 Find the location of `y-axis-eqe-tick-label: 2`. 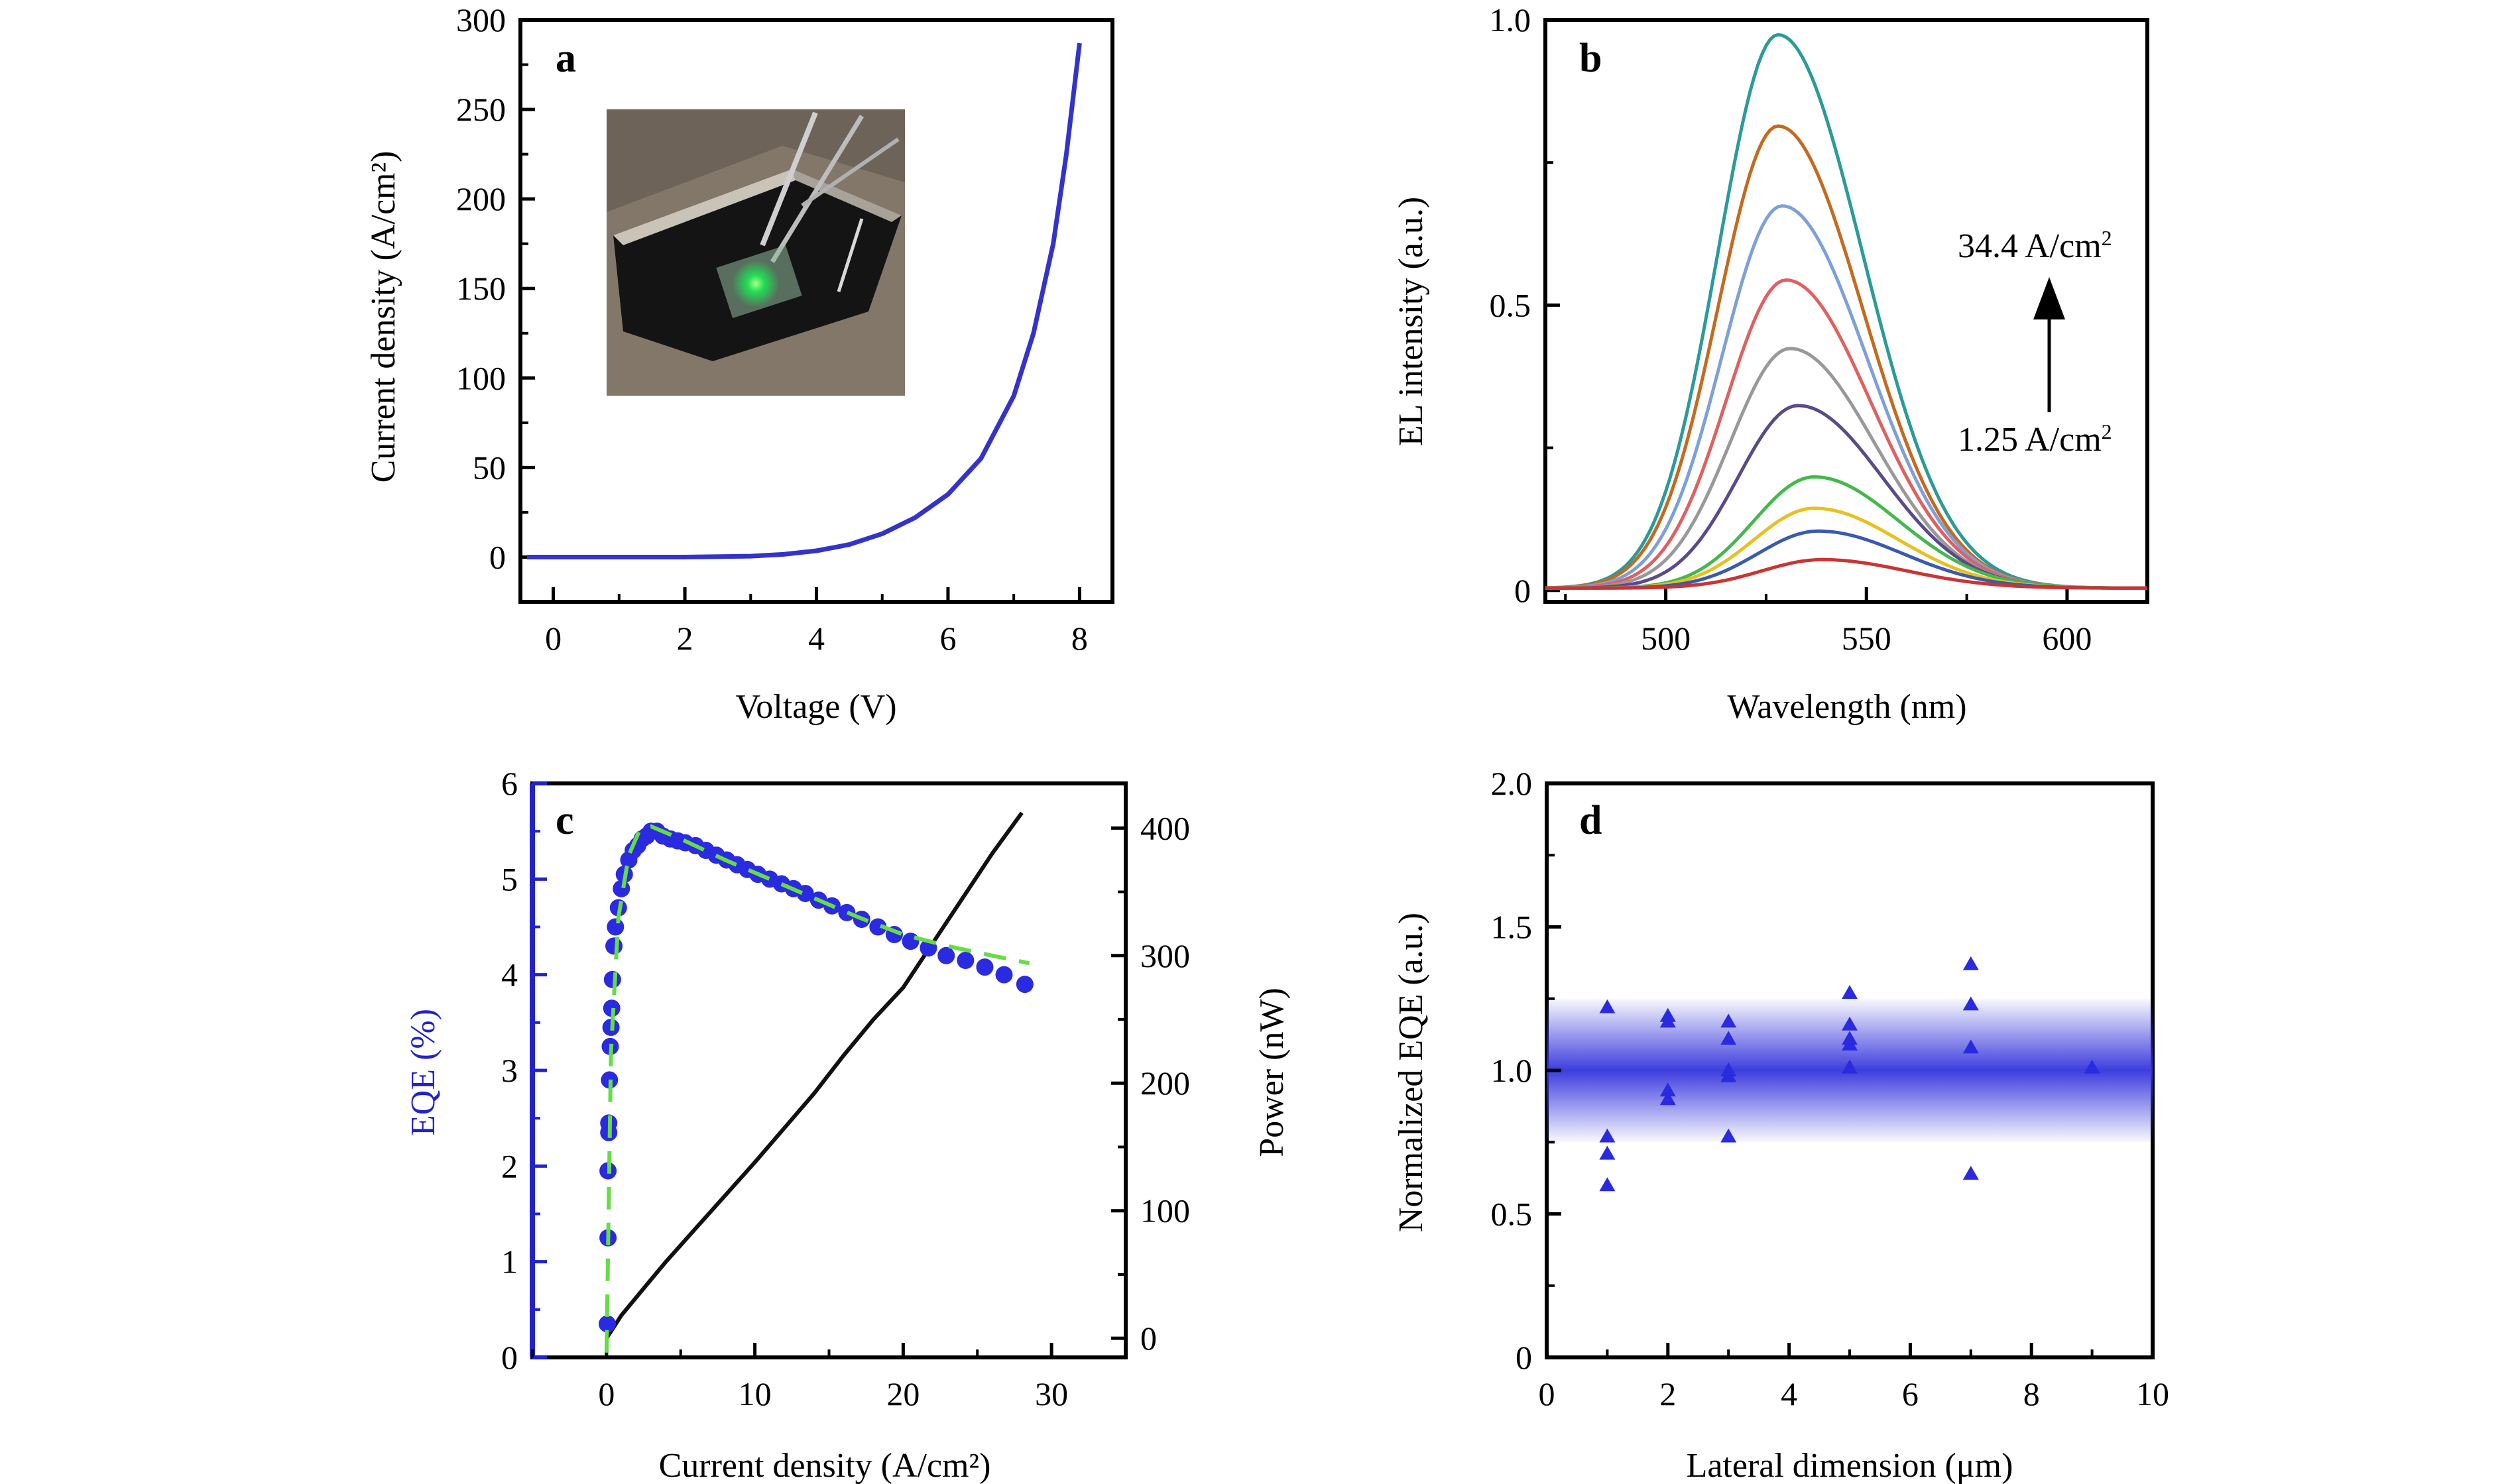

y-axis-eqe-tick-label: 2 is located at coordinates (510, 1165).